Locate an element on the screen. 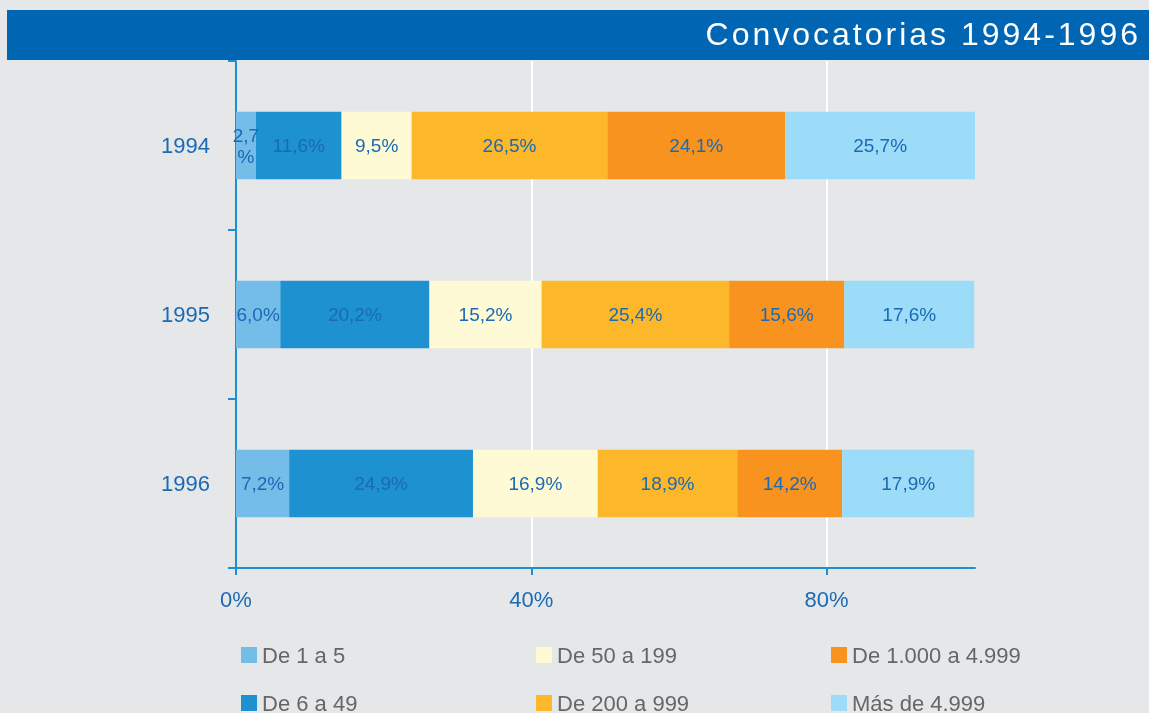 This screenshot has width=1149, height=713. x-tick-label: 40% is located at coordinates (531, 599).